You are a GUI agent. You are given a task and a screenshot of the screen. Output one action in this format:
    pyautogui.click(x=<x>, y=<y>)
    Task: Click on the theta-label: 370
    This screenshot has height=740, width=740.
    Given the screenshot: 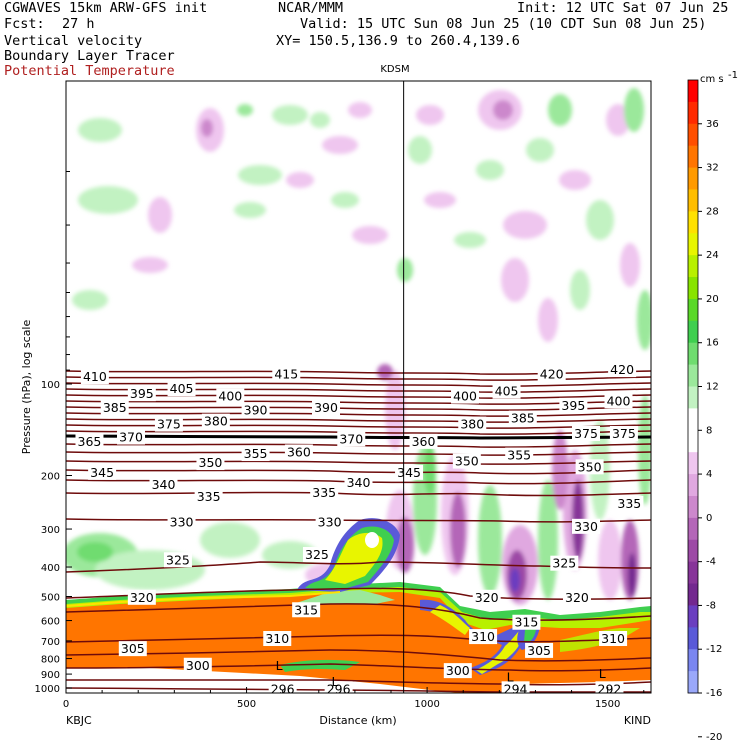 What is the action you would take?
    pyautogui.click(x=351, y=438)
    